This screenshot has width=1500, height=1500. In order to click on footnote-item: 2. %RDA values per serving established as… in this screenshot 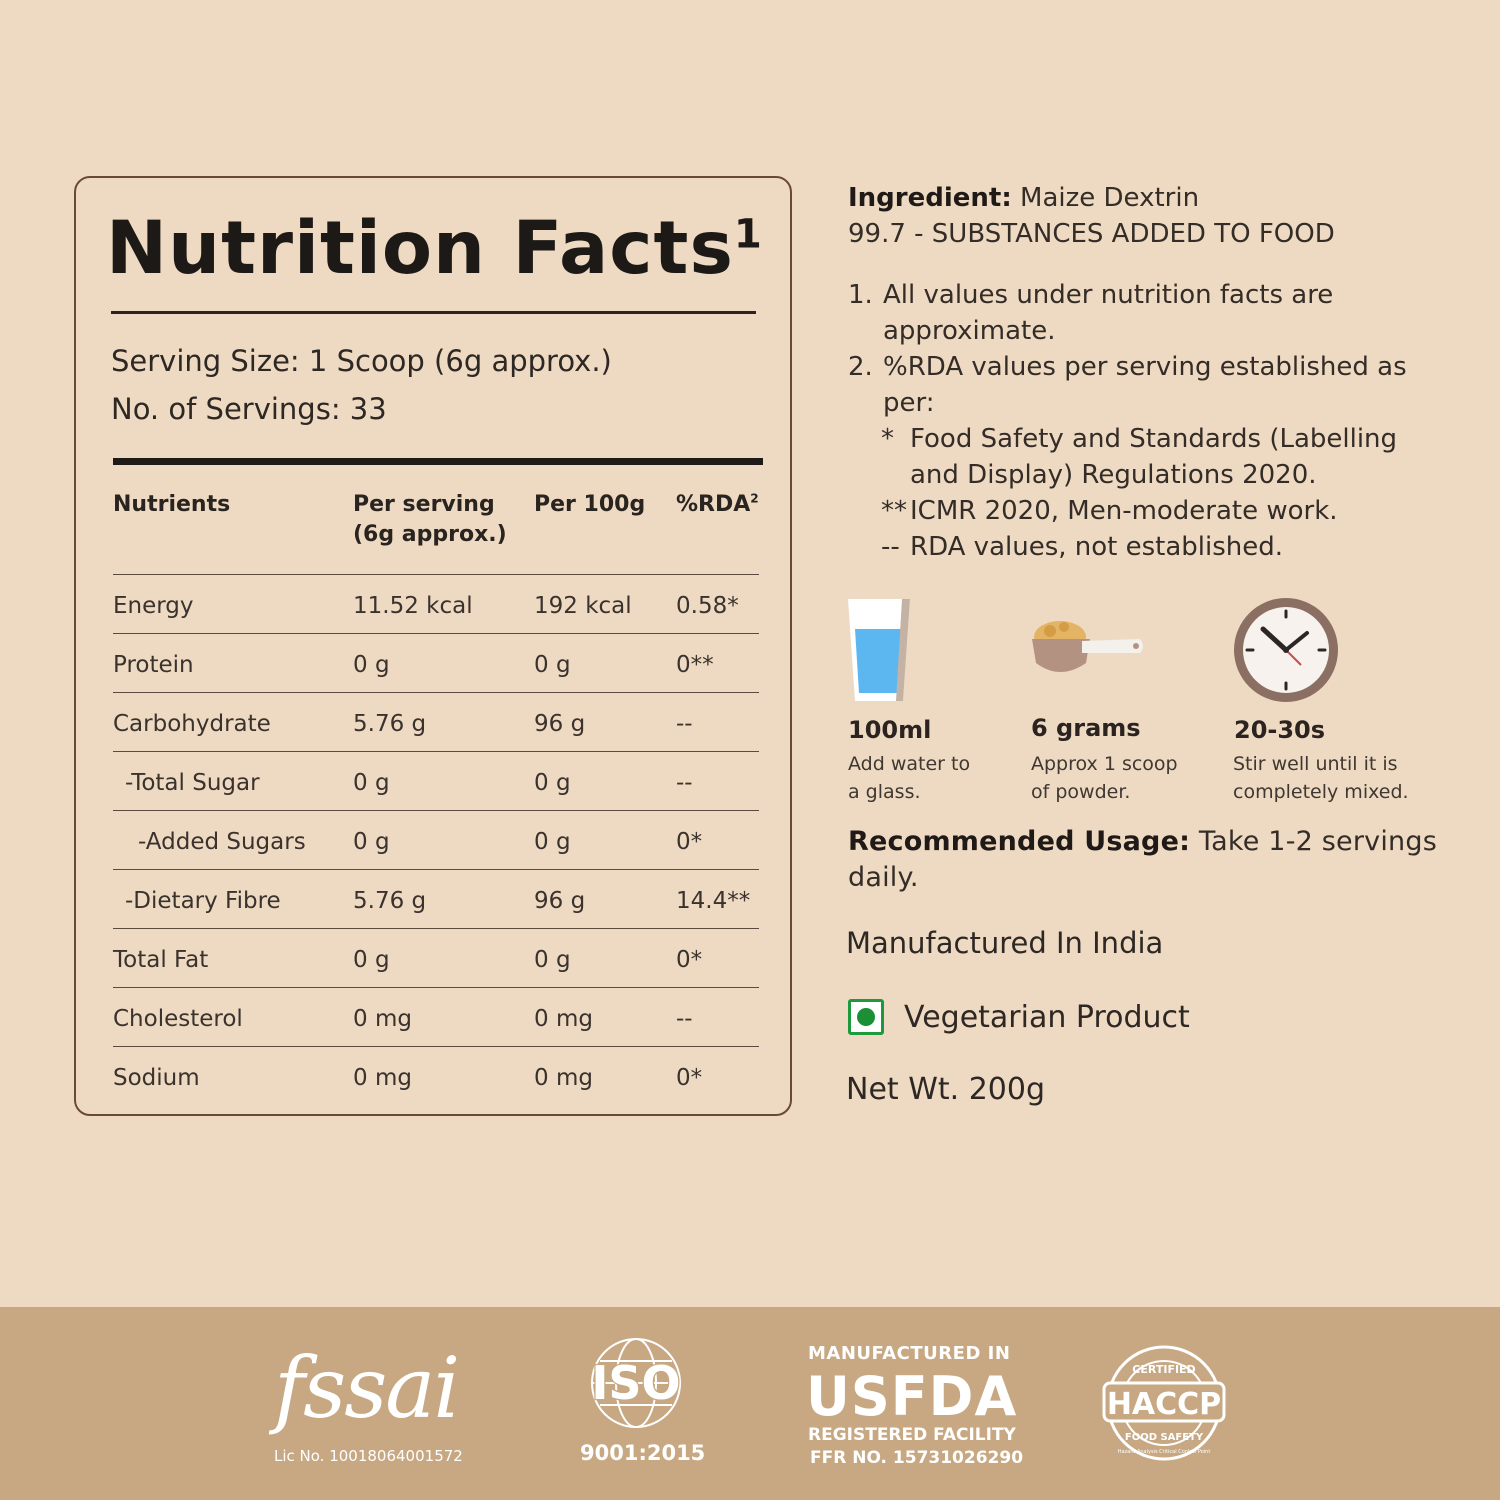, I will do `click(1127, 385)`.